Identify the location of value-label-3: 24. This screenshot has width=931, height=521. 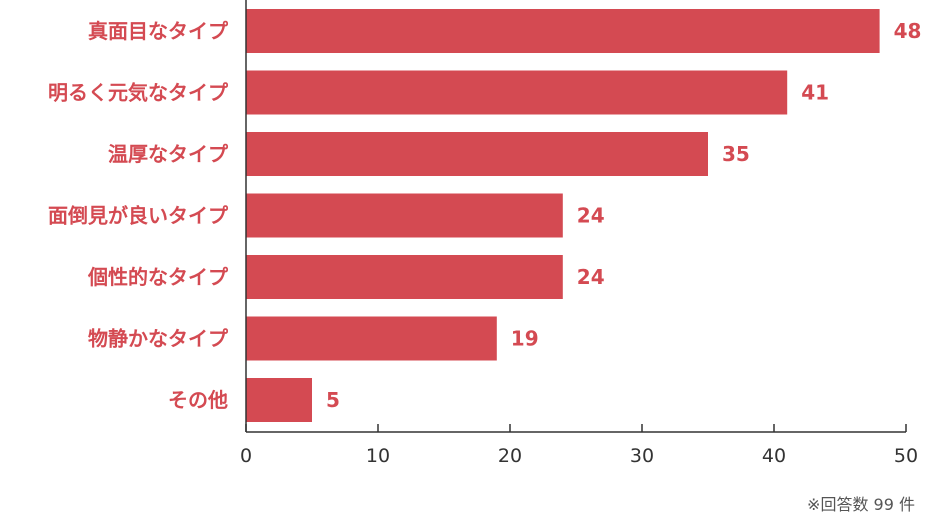
(591, 216).